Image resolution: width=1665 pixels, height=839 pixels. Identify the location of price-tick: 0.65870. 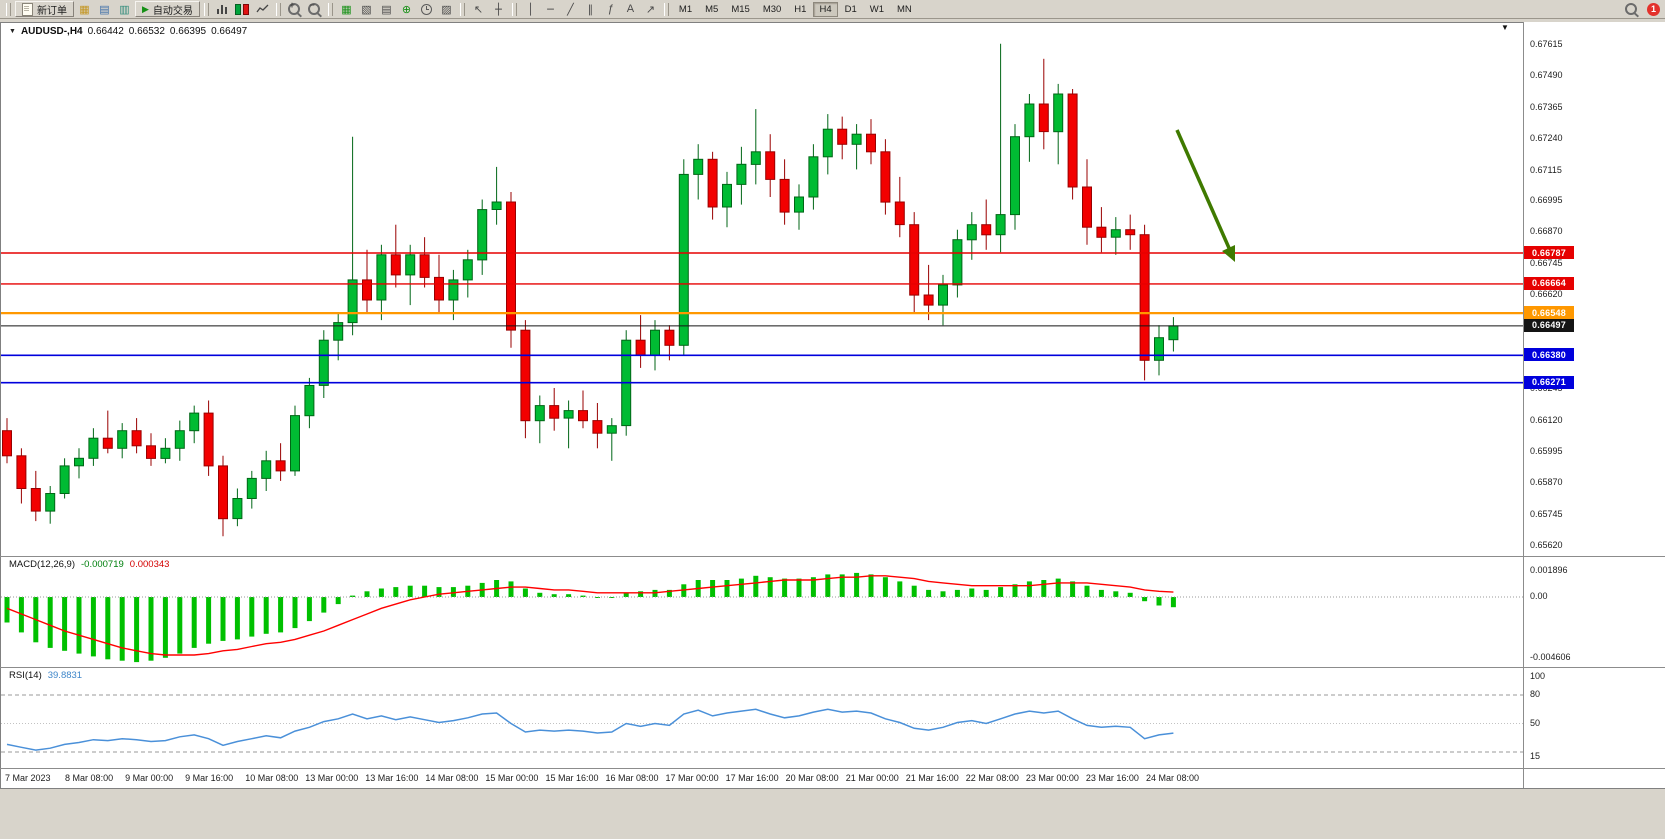
(1546, 482).